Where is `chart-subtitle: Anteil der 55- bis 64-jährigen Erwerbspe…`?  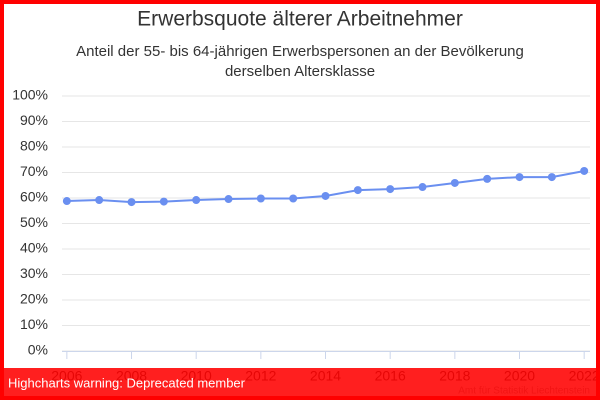
chart-subtitle: Anteil der 55- bis 64-jährigen Erwerbspe… is located at coordinates (300, 51).